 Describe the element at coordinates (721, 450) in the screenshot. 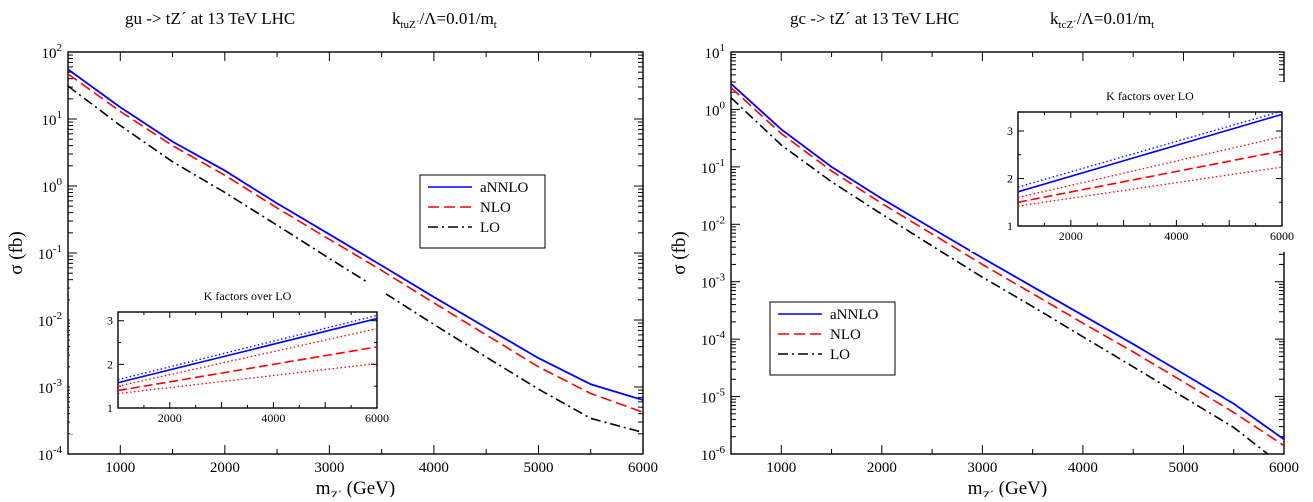

I see `y-tick-exp: -6` at that location.